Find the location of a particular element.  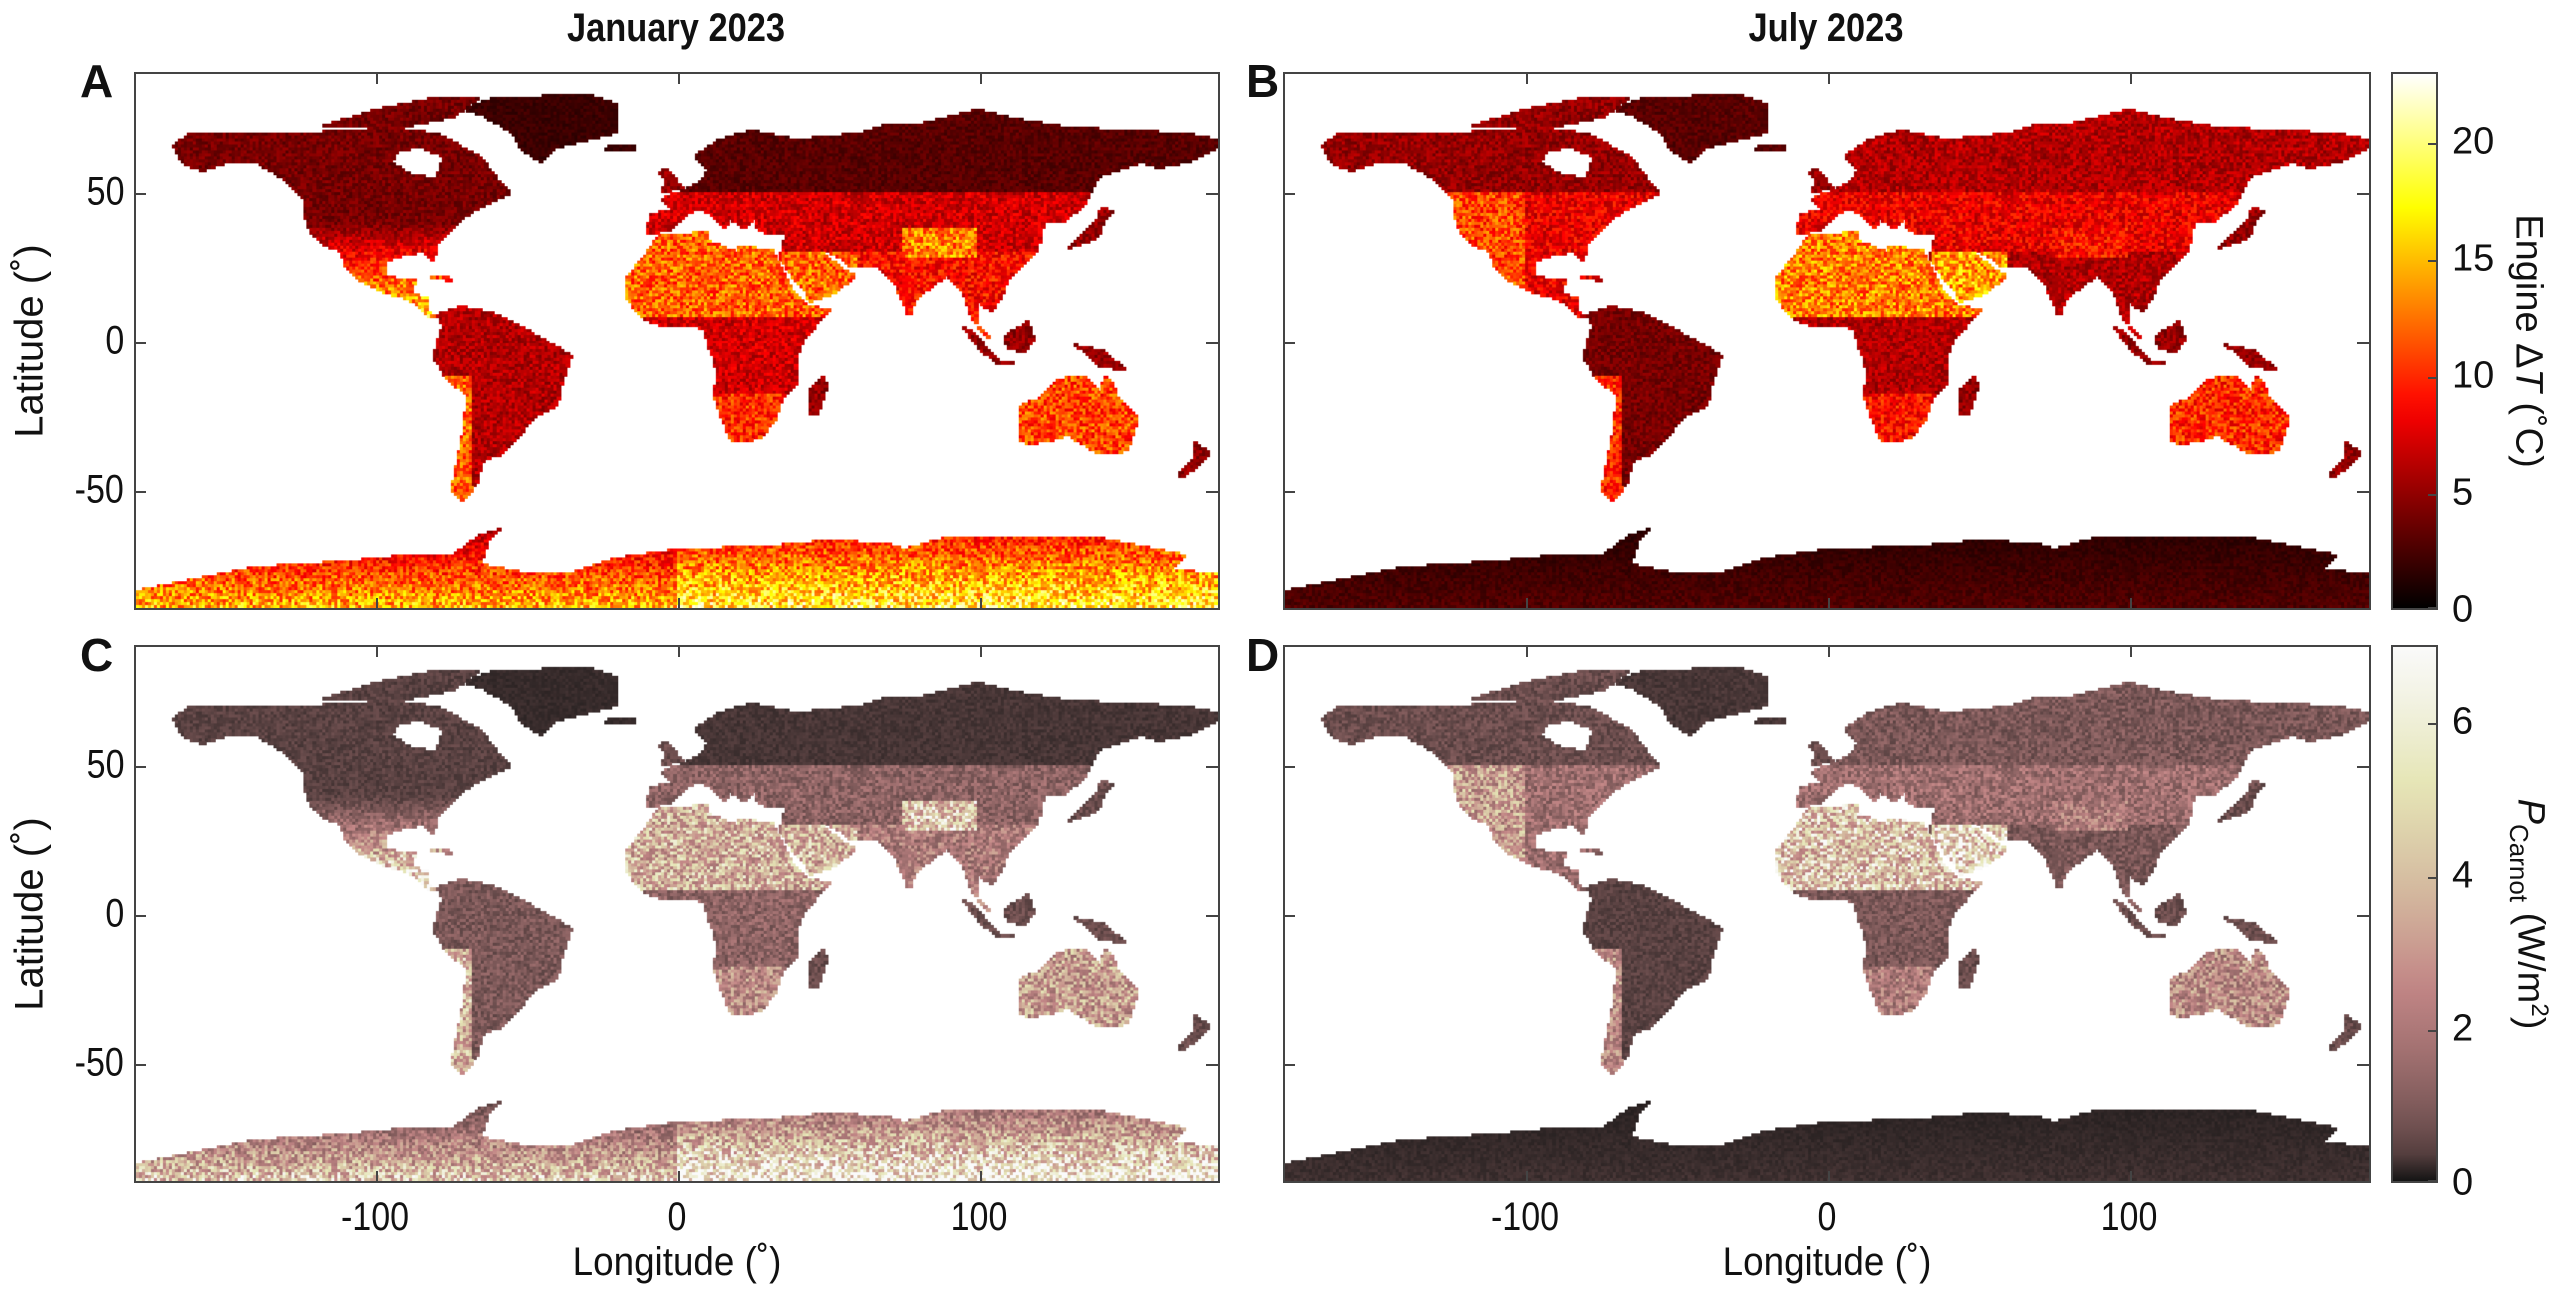

panel-letter-c: C is located at coordinates (97, 655).